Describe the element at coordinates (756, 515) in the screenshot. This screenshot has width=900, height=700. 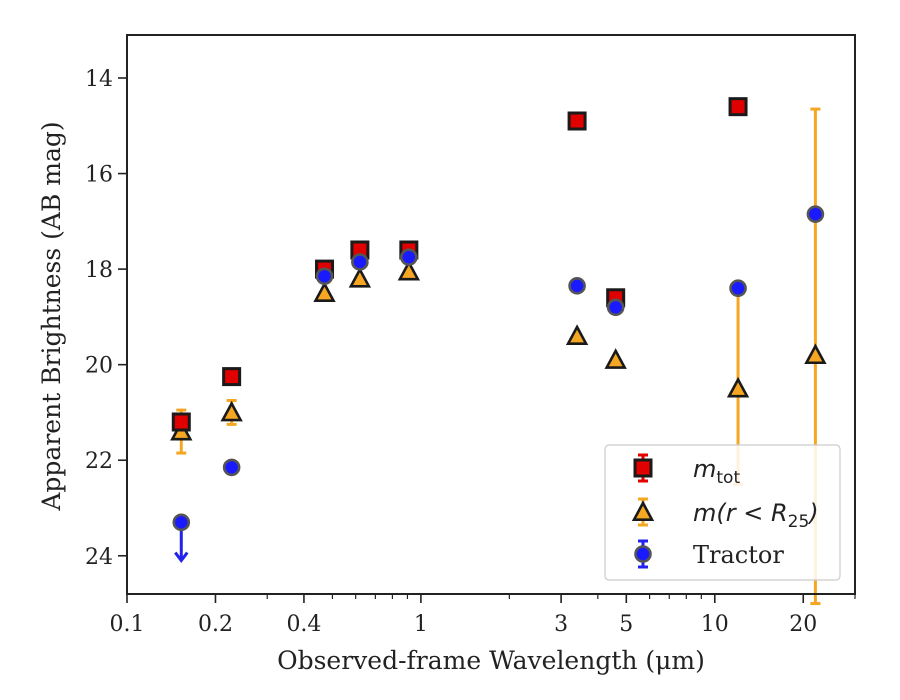
I see `legend-label: m(r < R25)` at that location.